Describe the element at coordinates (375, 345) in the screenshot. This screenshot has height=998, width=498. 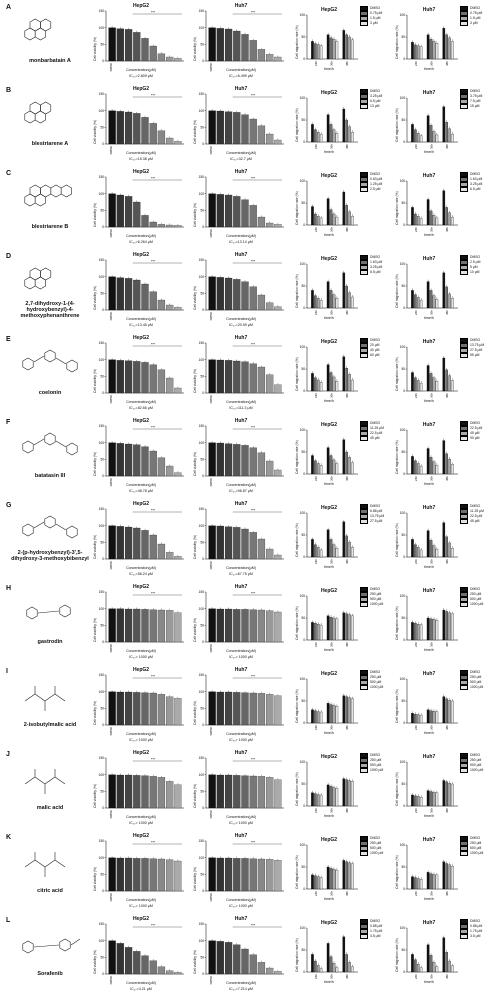
I see `legend-label: 20 μM` at that location.